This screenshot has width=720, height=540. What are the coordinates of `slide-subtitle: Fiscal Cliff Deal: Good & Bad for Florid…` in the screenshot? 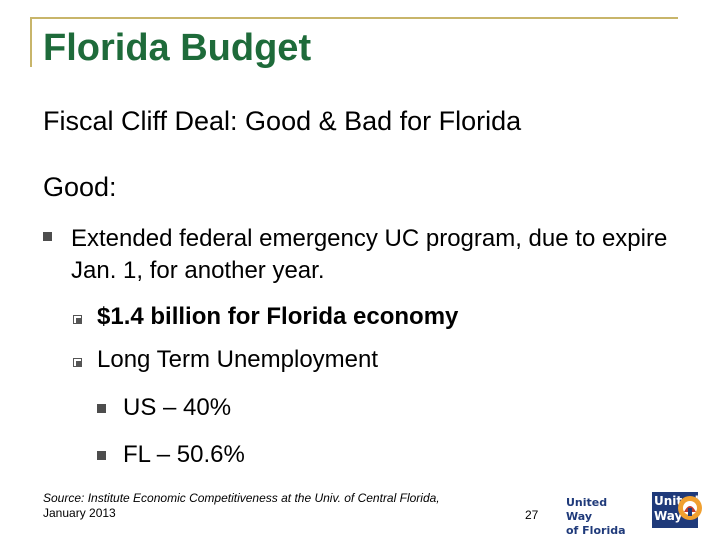 It's located at (282, 121).